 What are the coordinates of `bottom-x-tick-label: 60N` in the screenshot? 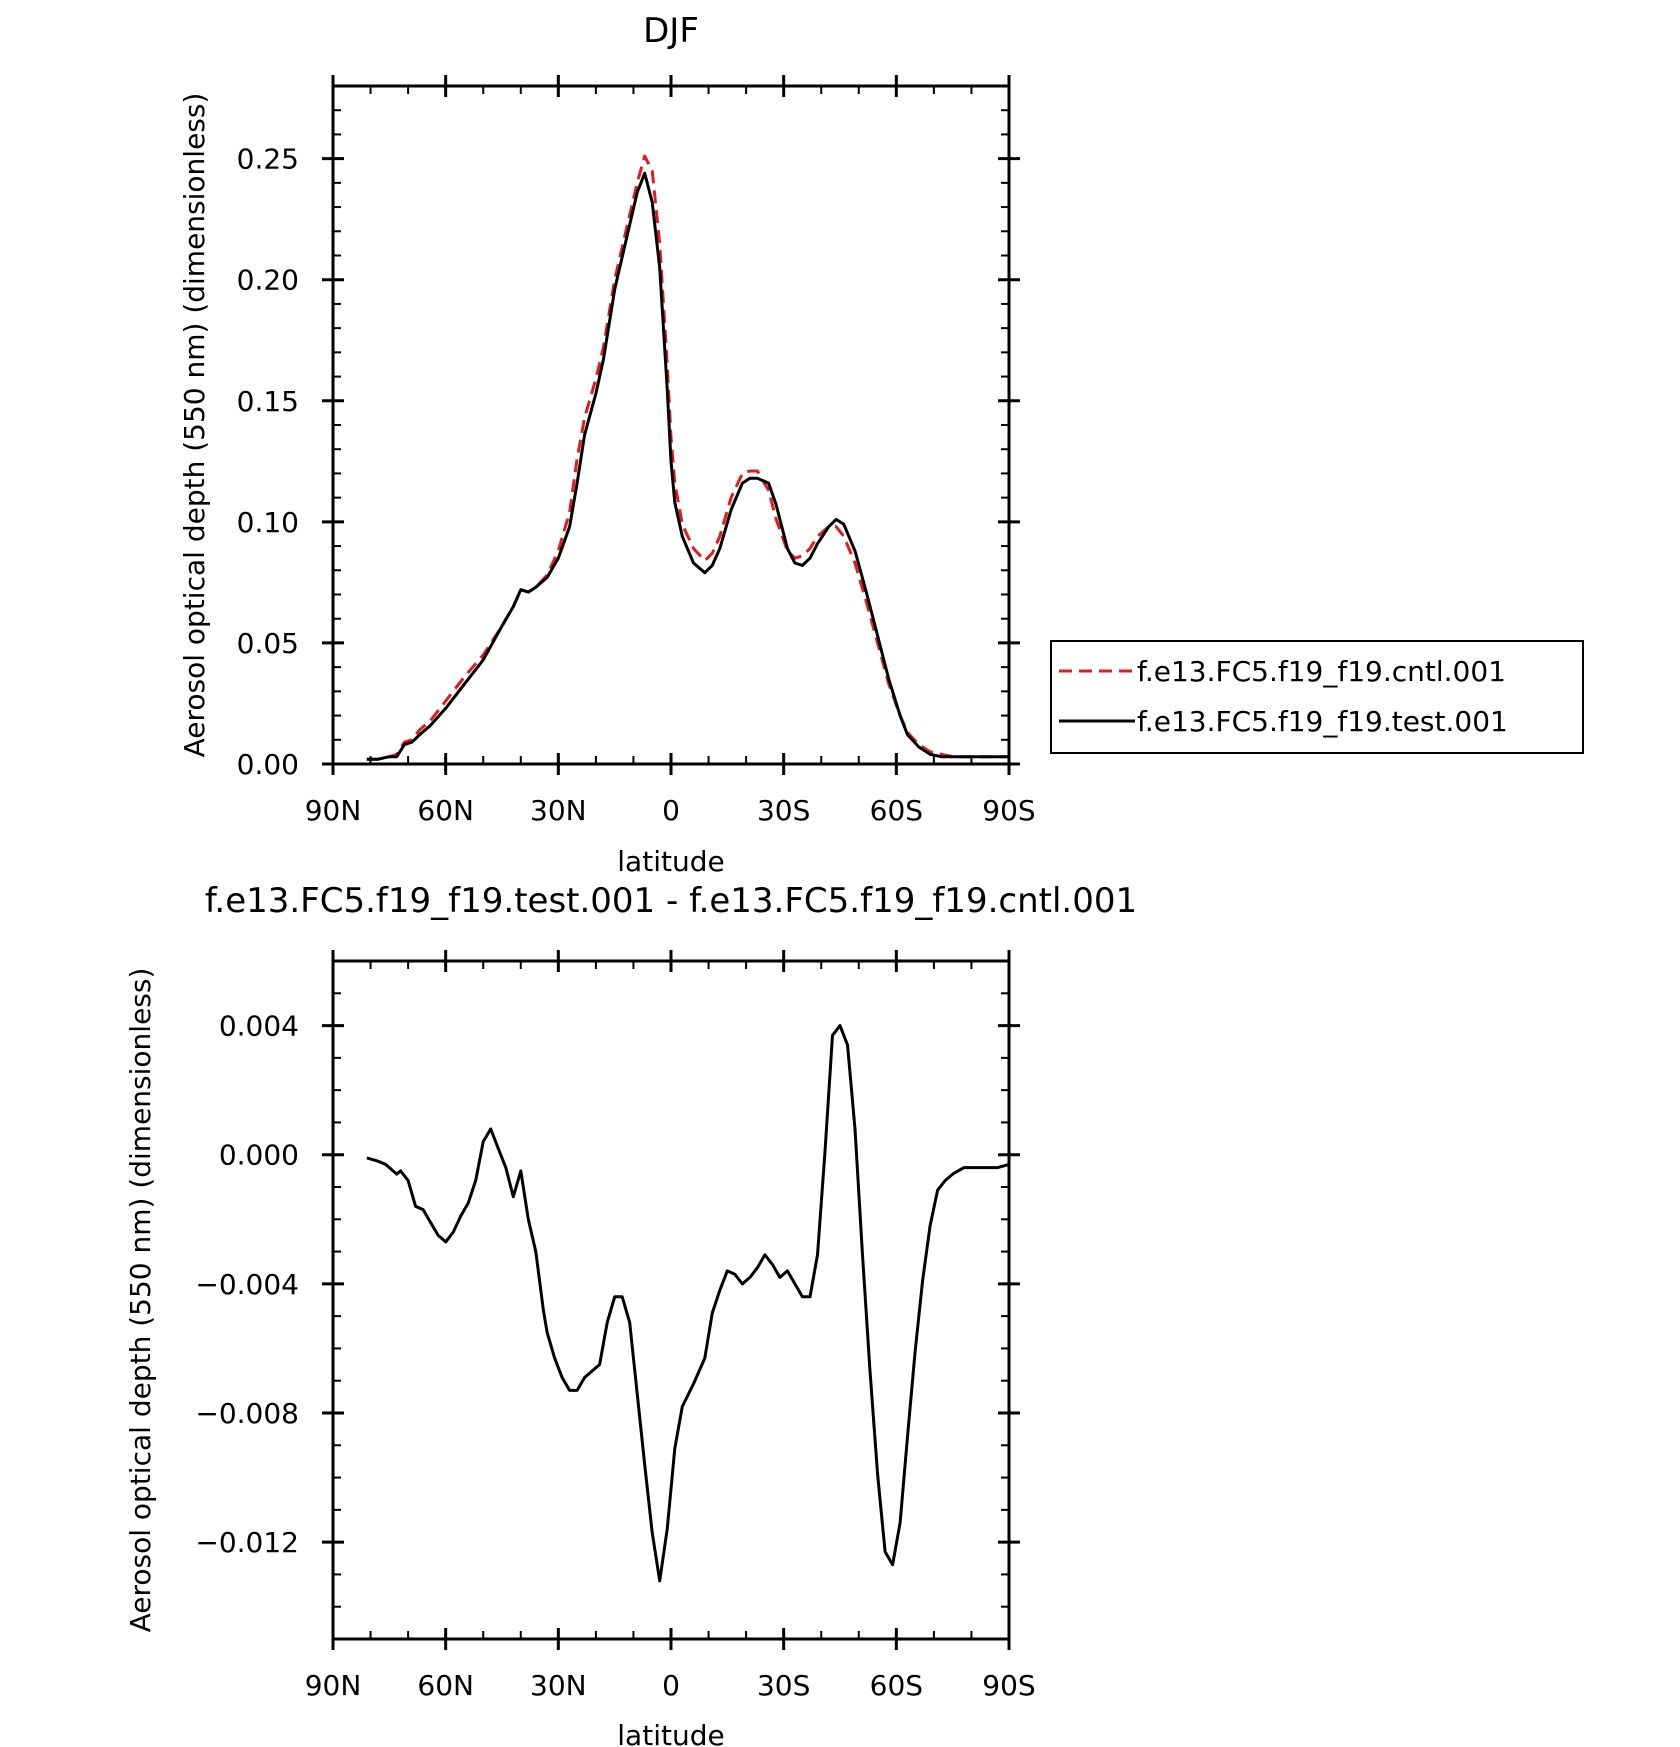 It's located at (445, 1685).